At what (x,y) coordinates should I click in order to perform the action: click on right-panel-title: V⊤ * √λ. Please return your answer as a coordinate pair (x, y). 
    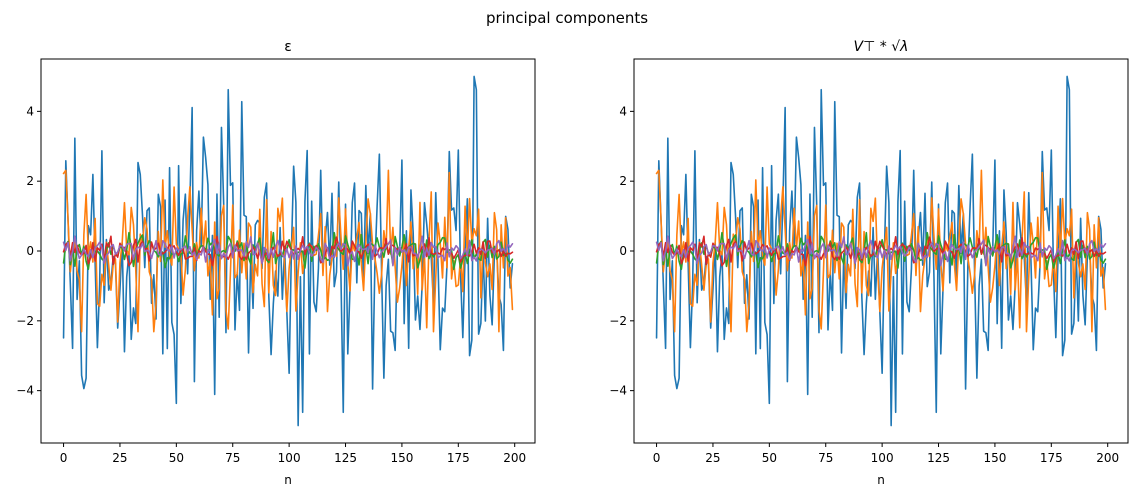
    Looking at the image, I should click on (881, 47).